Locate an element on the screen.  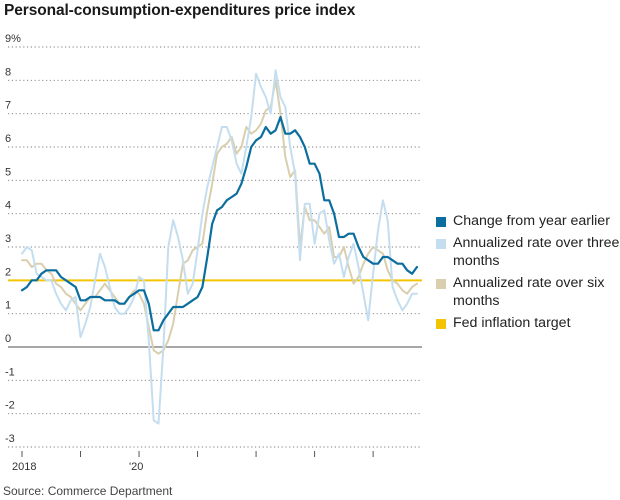
legend-item-six-month: Annualized rate over six months is located at coordinates (528, 292).